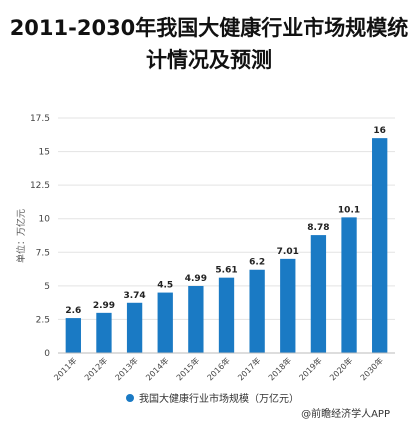 This screenshot has width=418, height=445. What do you see at coordinates (73, 311) in the screenshot?
I see `data-label: 2.6` at bounding box center [73, 311].